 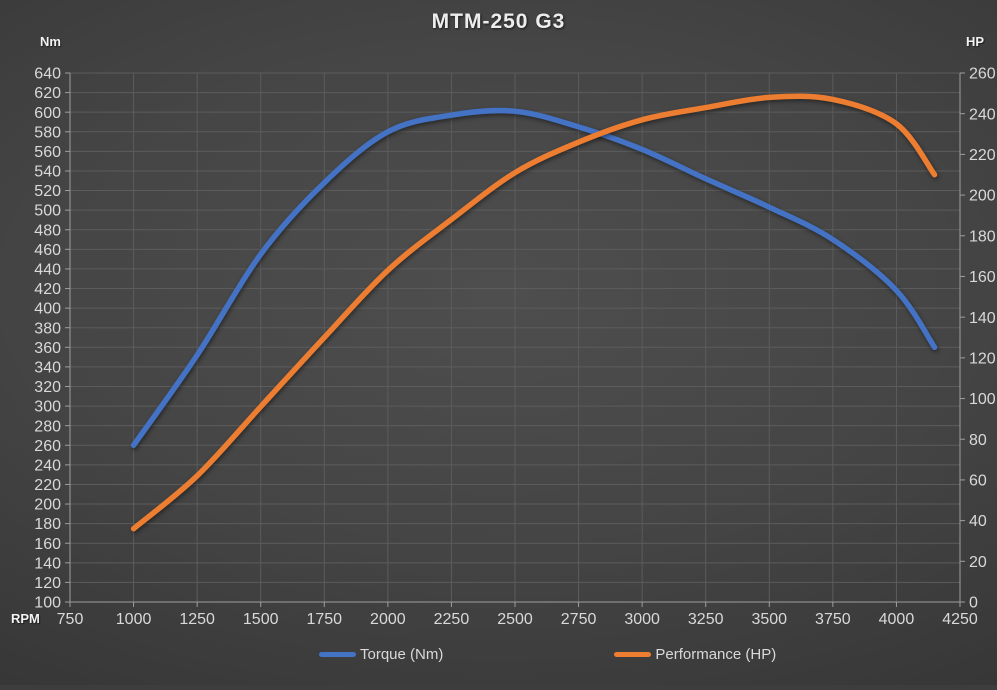 I want to click on torque-line-swatch, so click(x=337, y=654).